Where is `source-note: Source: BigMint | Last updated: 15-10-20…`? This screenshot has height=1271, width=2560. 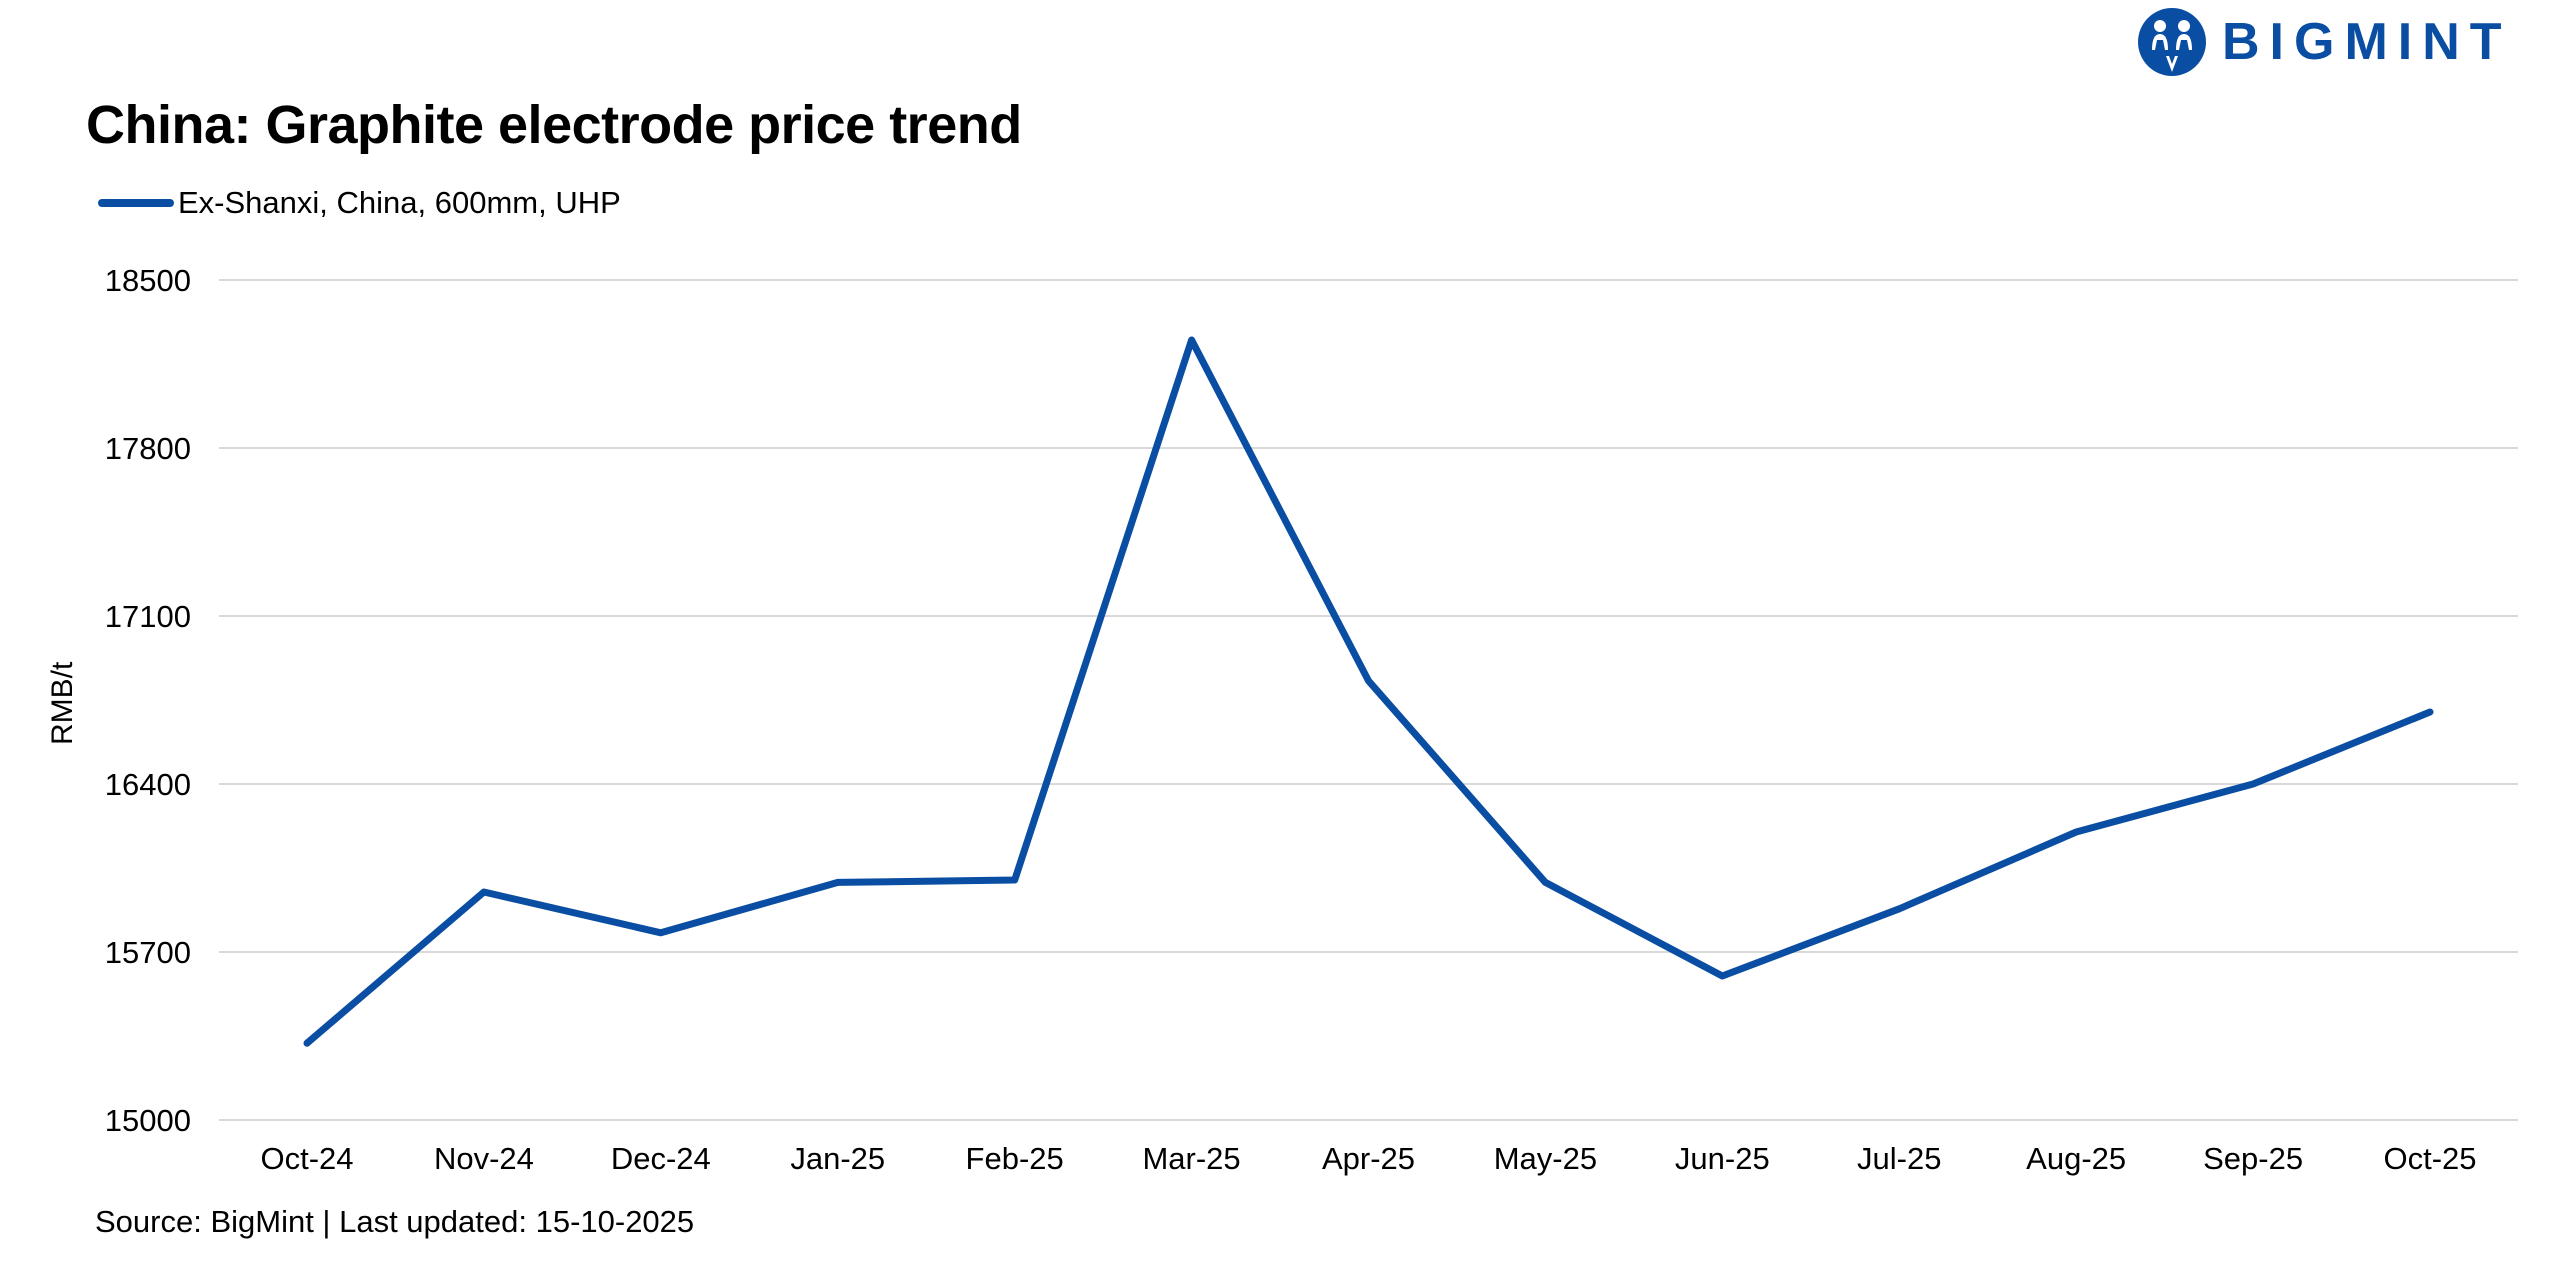
source-note: Source: BigMint | Last updated: 15-10-20… is located at coordinates (395, 1221).